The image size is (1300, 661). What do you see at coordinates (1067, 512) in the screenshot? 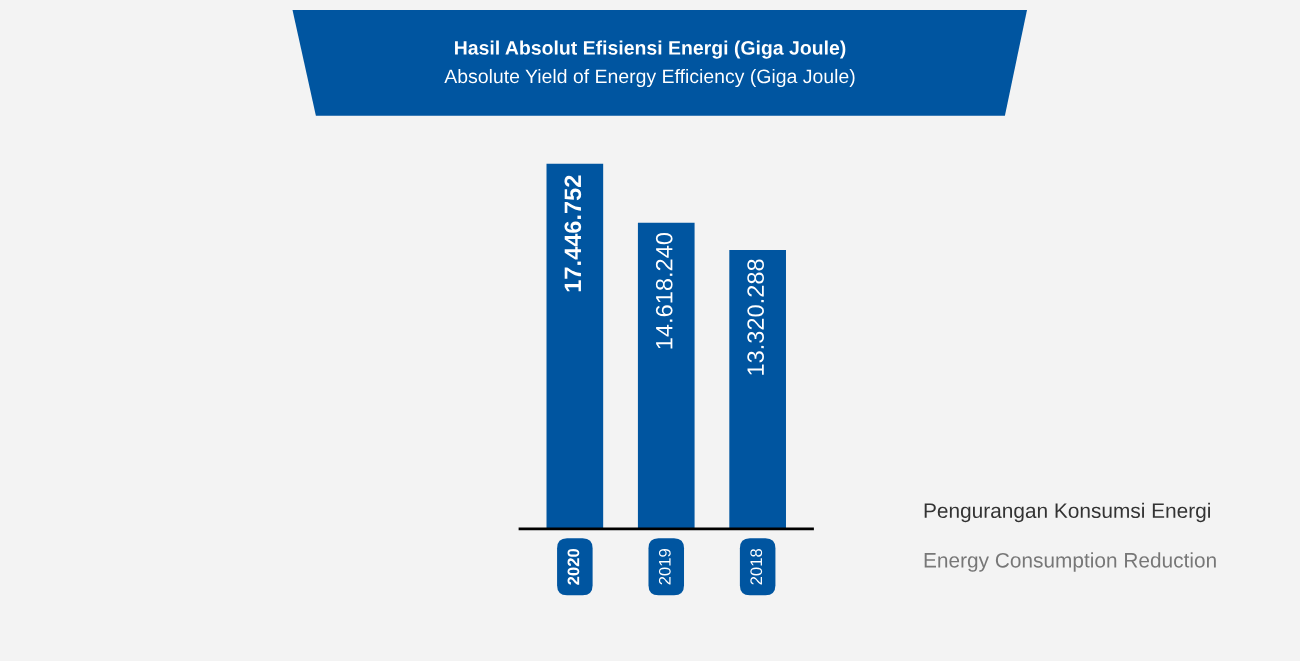
I see `text: Pengurangan Konsumsi Energi` at bounding box center [1067, 512].